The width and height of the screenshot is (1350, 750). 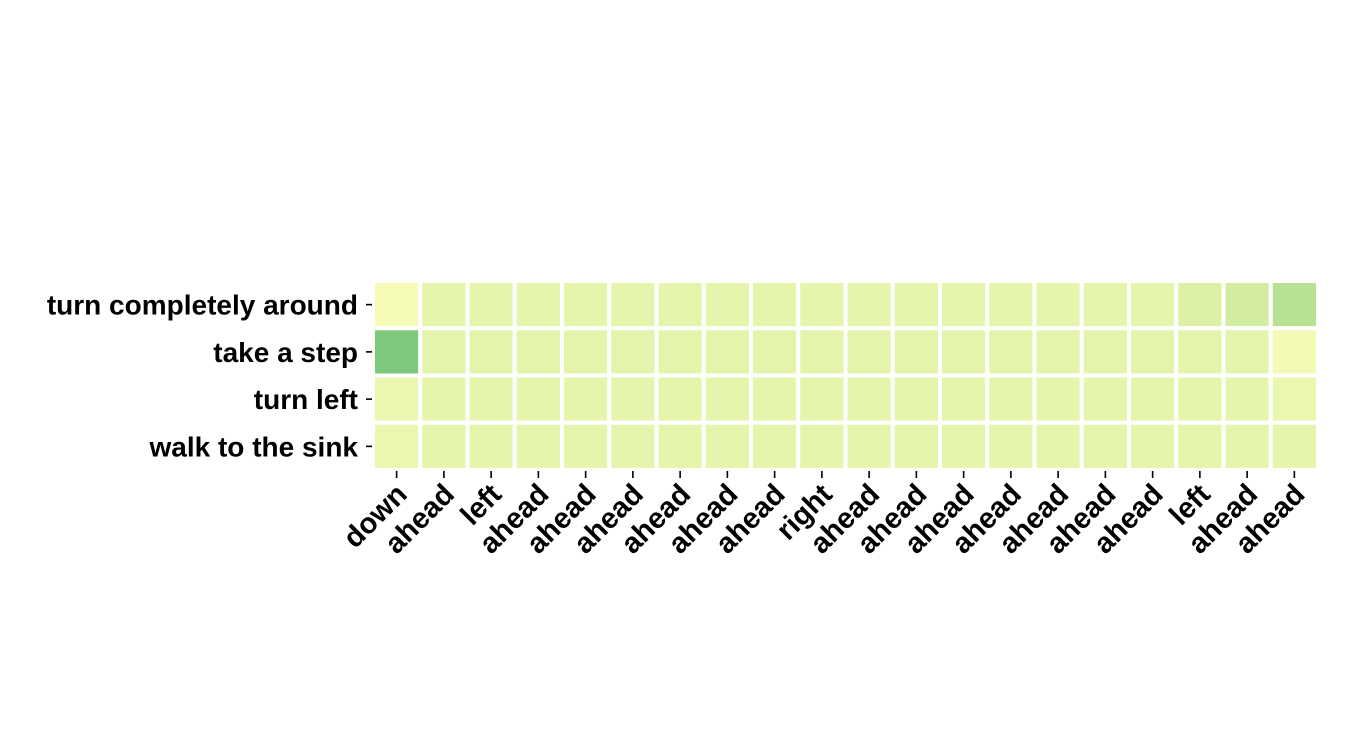 What do you see at coordinates (254, 446) in the screenshot?
I see `y-tick-label: walk to the sink` at bounding box center [254, 446].